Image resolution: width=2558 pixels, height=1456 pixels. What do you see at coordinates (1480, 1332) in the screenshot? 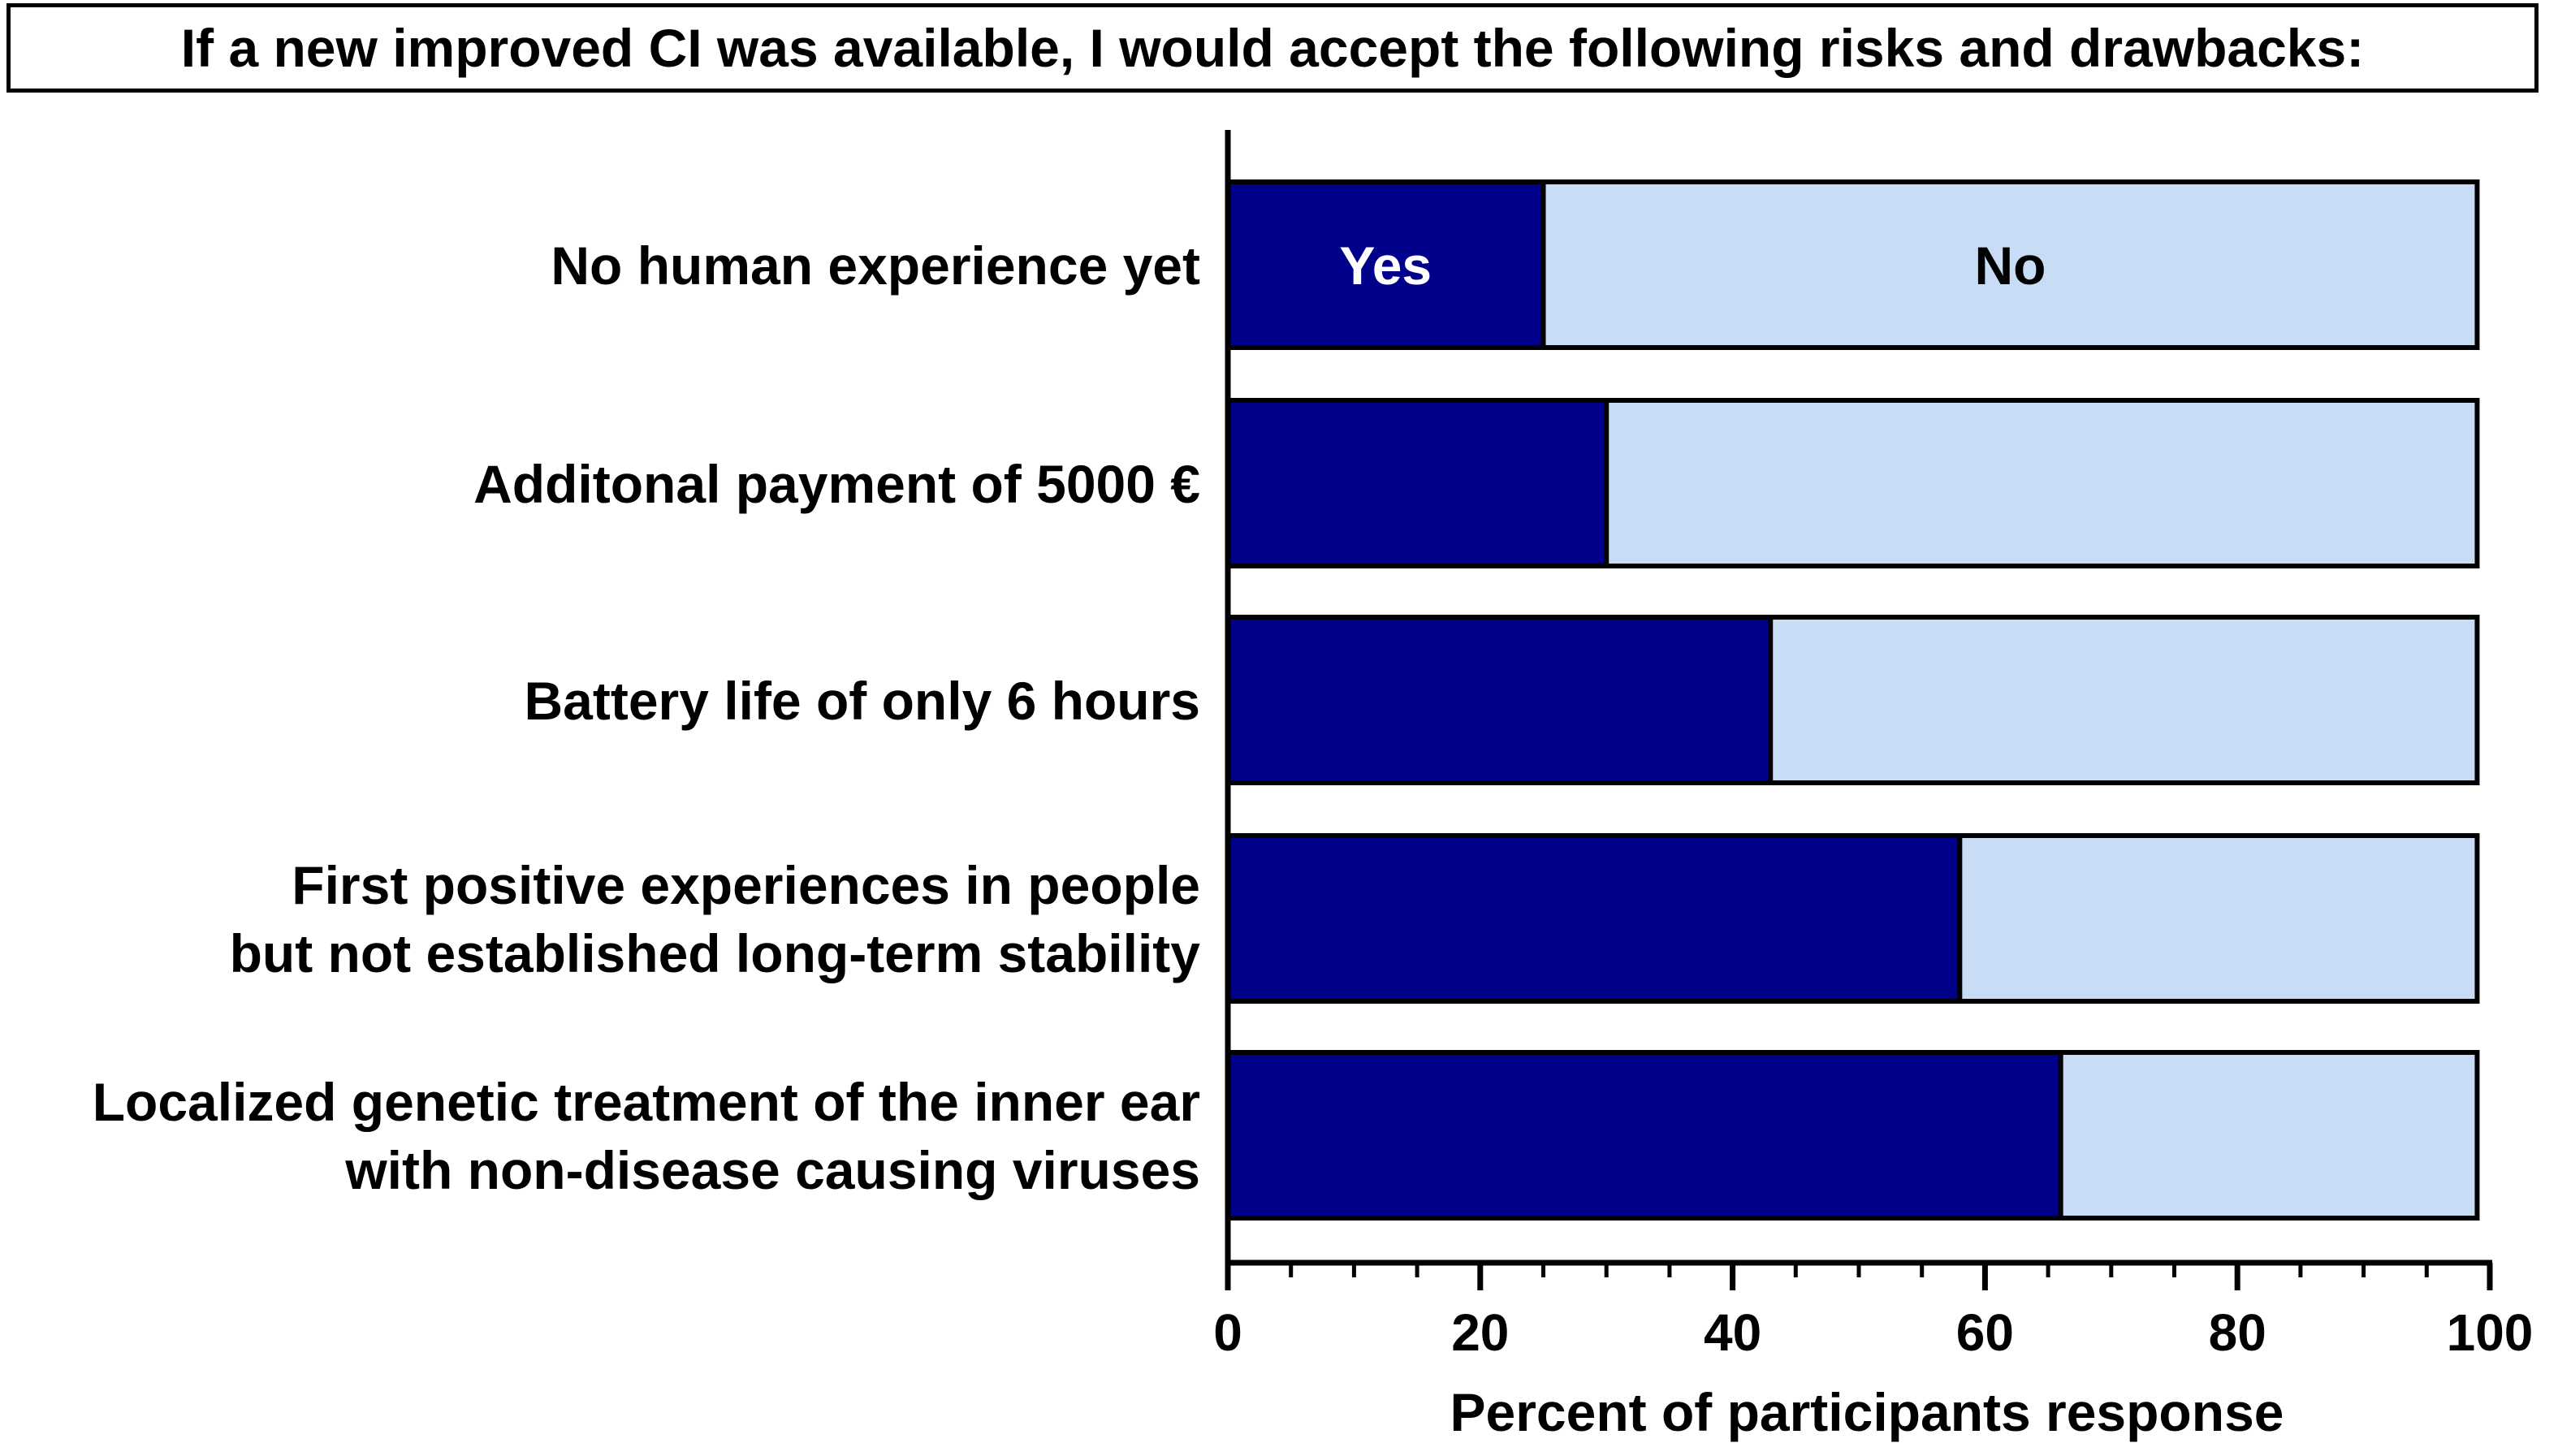
I see `x-tick-label: 20` at bounding box center [1480, 1332].